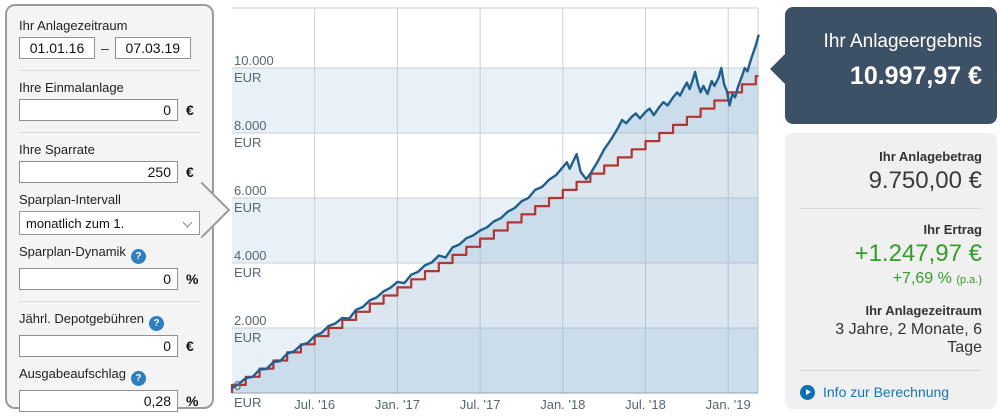  I want to click on y-tick-label: 6.000, so click(250, 190).